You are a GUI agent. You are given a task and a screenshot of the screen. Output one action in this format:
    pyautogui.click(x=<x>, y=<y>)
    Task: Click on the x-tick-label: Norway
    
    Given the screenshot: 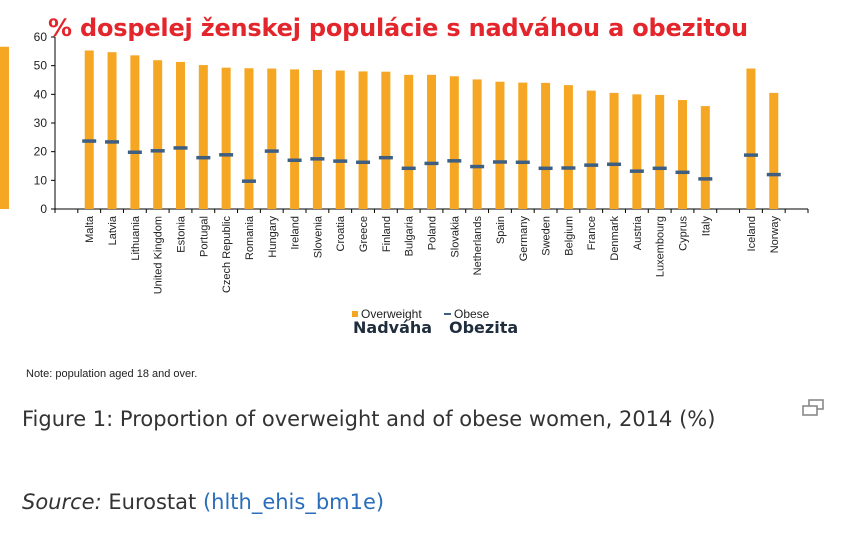 What is the action you would take?
    pyautogui.click(x=775, y=235)
    